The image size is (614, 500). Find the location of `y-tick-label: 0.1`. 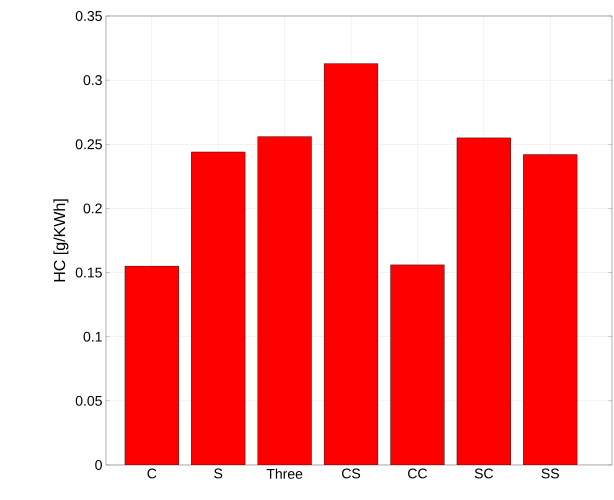

y-tick-label: 0.1 is located at coordinates (93, 337).